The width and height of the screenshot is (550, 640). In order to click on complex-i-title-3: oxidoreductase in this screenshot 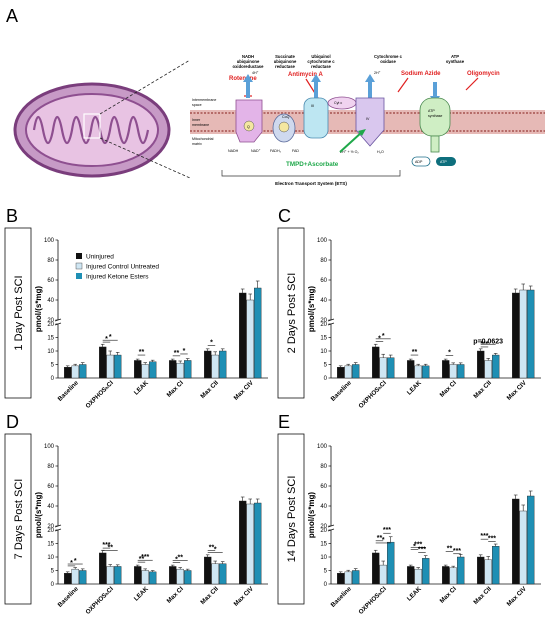, I will do `click(249, 66)`.